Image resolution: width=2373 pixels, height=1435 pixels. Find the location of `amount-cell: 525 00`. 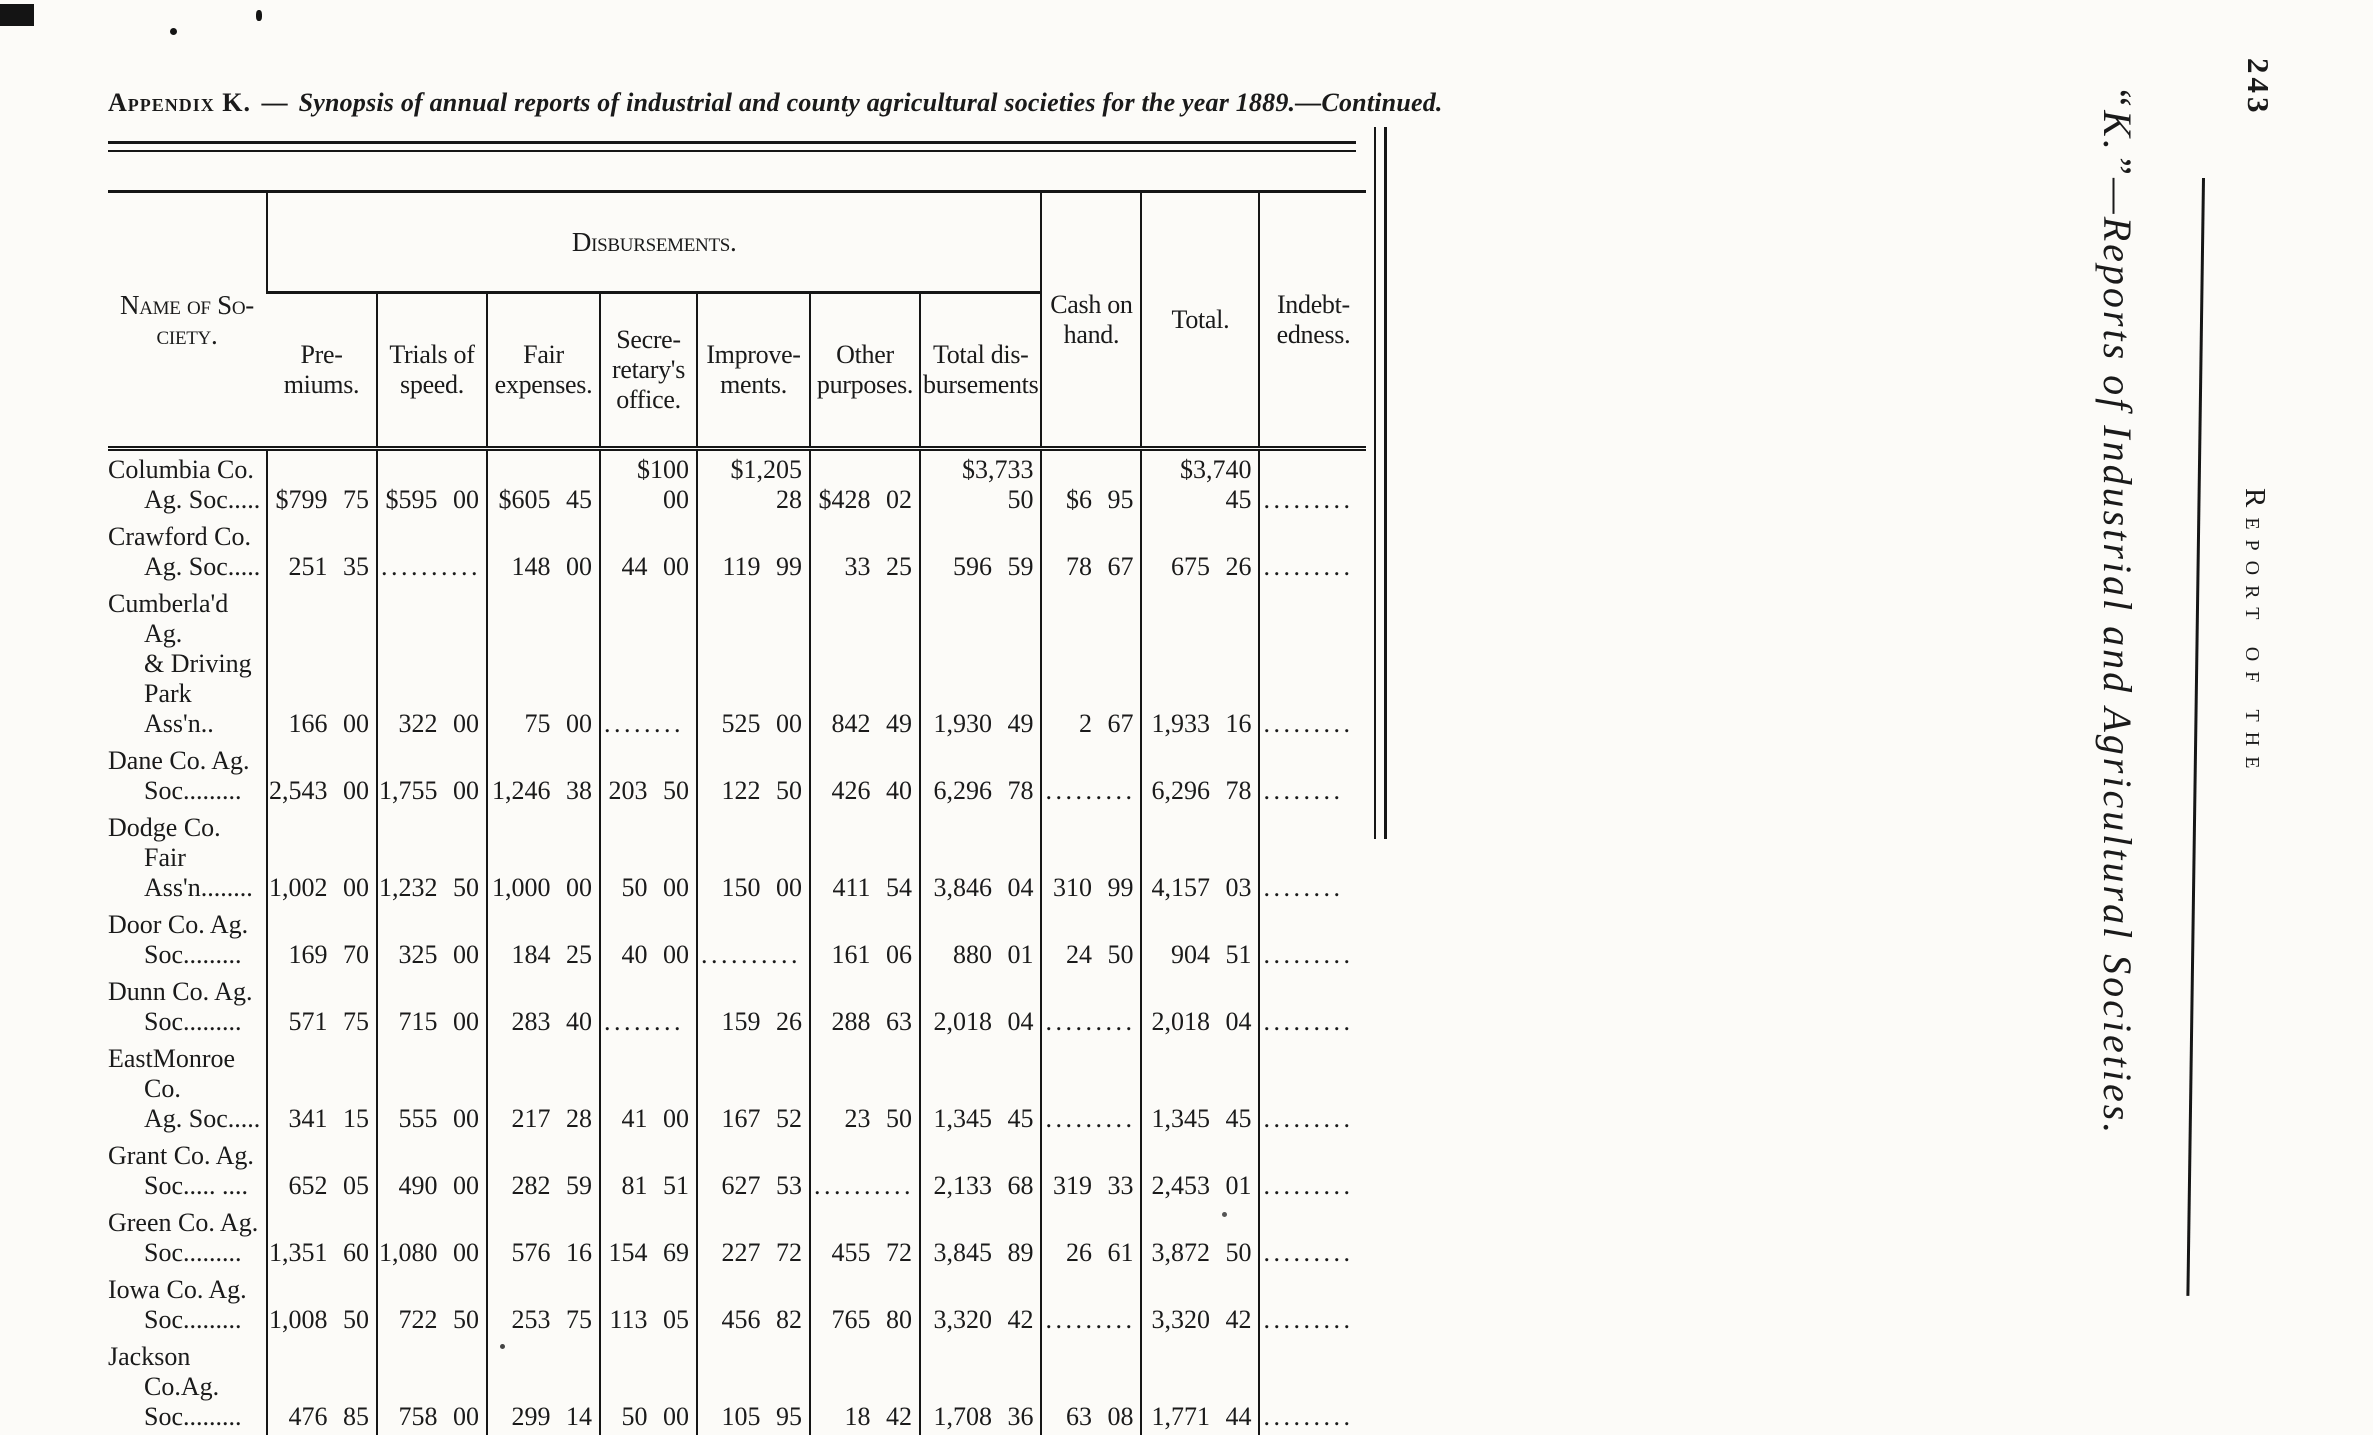

amount-cell: 525 00 is located at coordinates (753, 663).